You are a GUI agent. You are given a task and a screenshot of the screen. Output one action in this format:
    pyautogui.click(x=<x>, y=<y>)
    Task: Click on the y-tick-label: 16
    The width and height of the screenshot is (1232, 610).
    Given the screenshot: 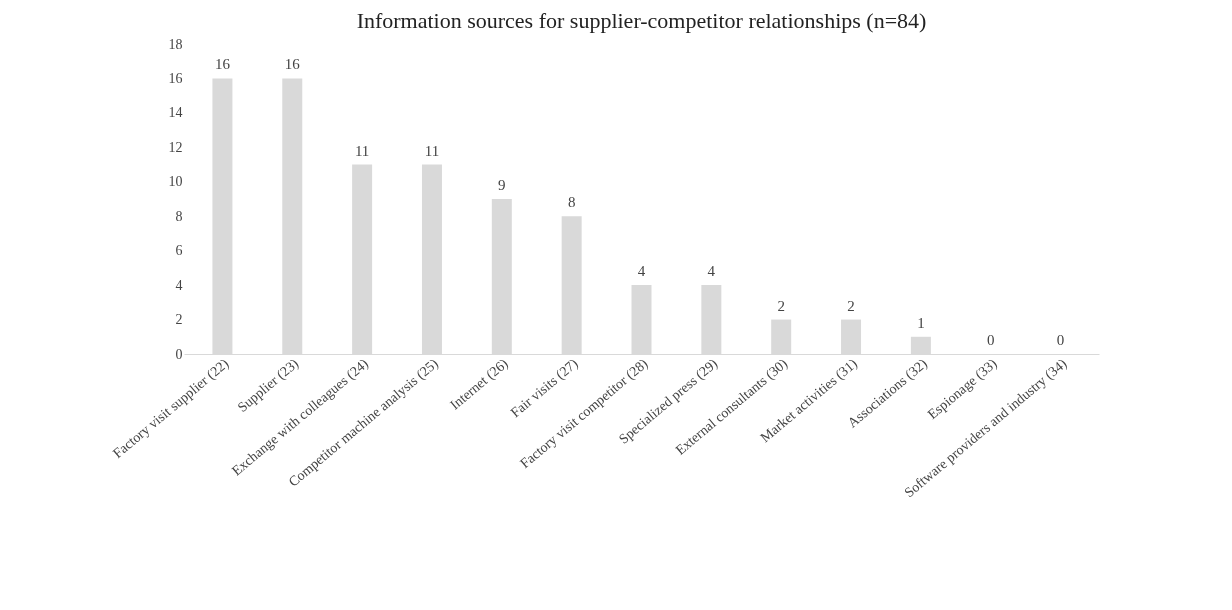 What is the action you would take?
    pyautogui.click(x=175, y=78)
    